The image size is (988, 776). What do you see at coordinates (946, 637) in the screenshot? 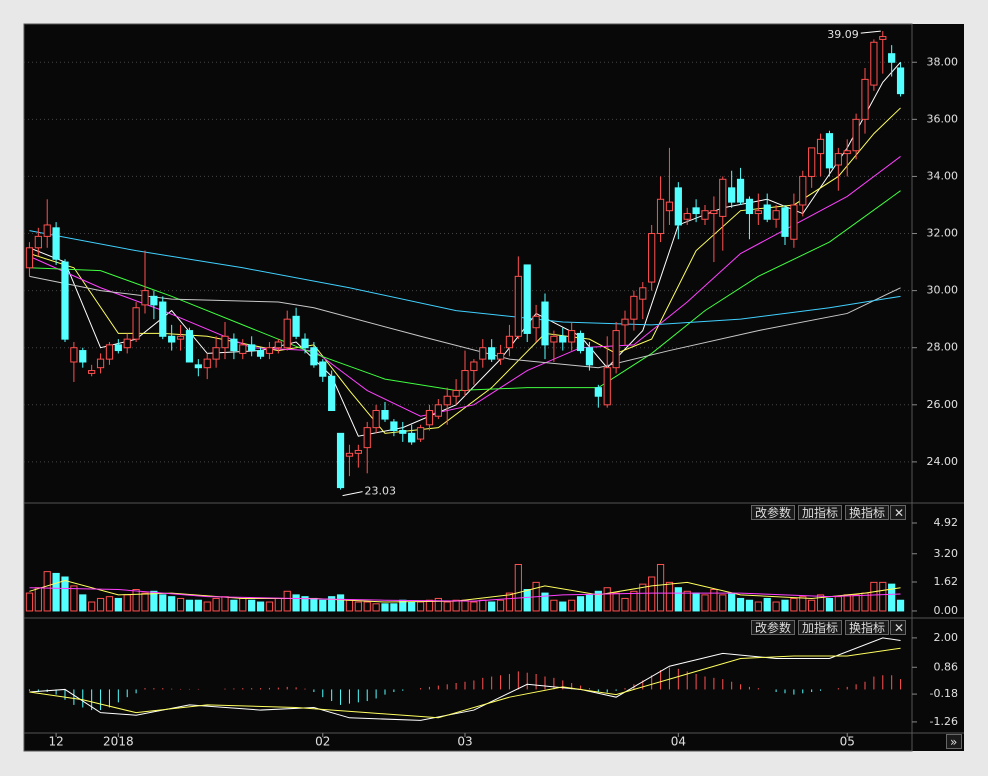
I see `y-tick-label: 2.00` at bounding box center [946, 637].